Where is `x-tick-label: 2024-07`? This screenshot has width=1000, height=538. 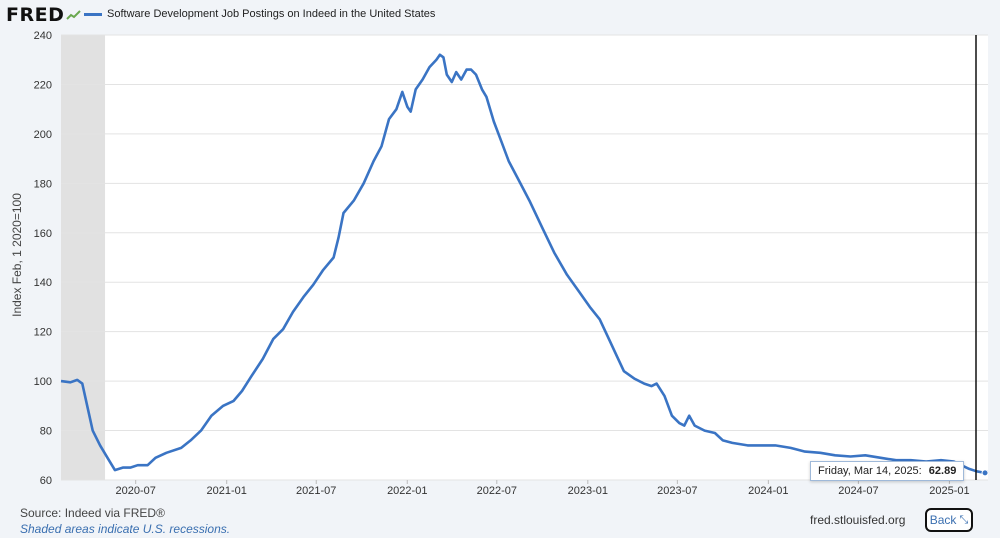
x-tick-label: 2024-07 is located at coordinates (858, 491).